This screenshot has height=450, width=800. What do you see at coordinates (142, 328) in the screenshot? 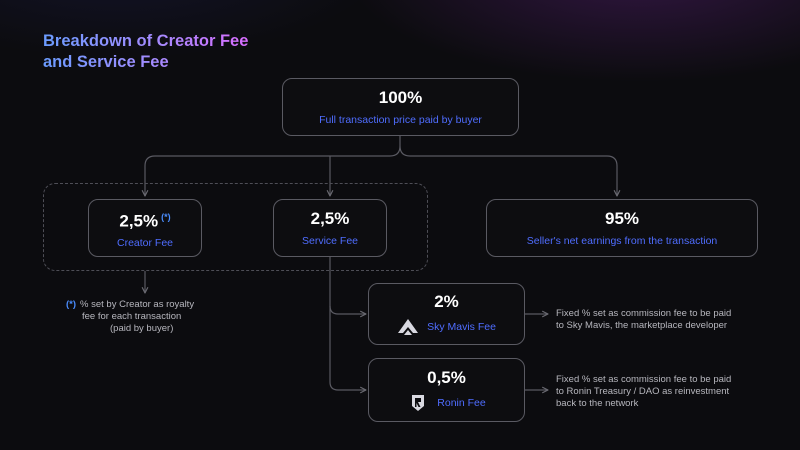
I see `creator-note-line-3: (paid by buyer)` at bounding box center [142, 328].